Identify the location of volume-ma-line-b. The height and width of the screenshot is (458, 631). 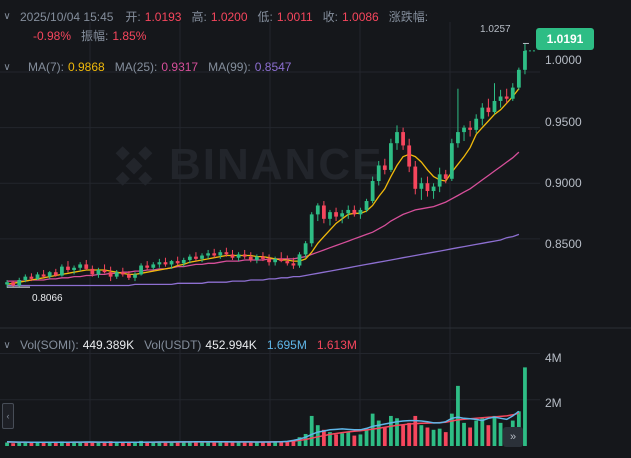
(263, 428).